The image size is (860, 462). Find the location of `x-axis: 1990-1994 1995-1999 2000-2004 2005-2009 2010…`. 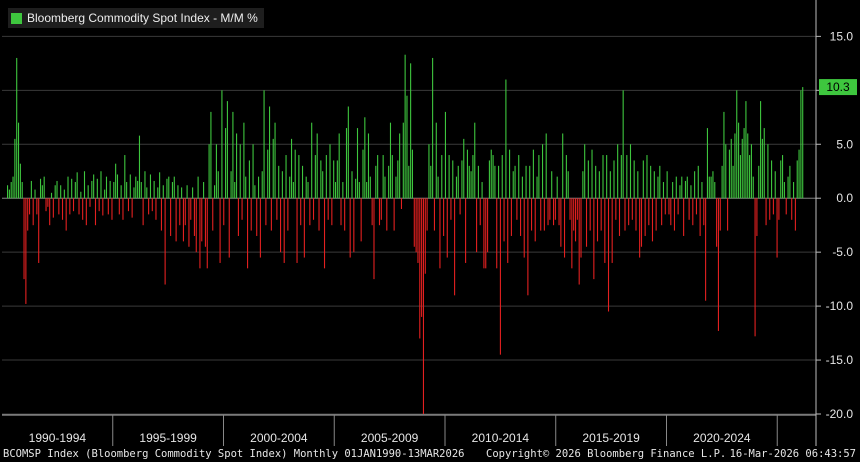

x-axis: 1990-1994 1995-1999 2000-2004 2005-2009 2010… is located at coordinates (409, 430).